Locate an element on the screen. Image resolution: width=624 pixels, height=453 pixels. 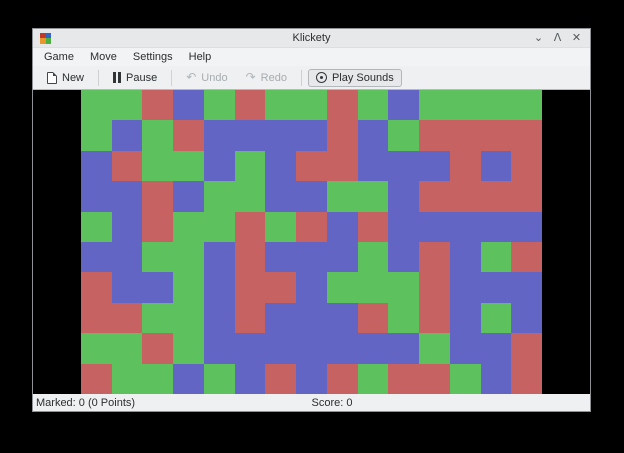
undo-button: ↶ Undo is located at coordinates (206, 78).